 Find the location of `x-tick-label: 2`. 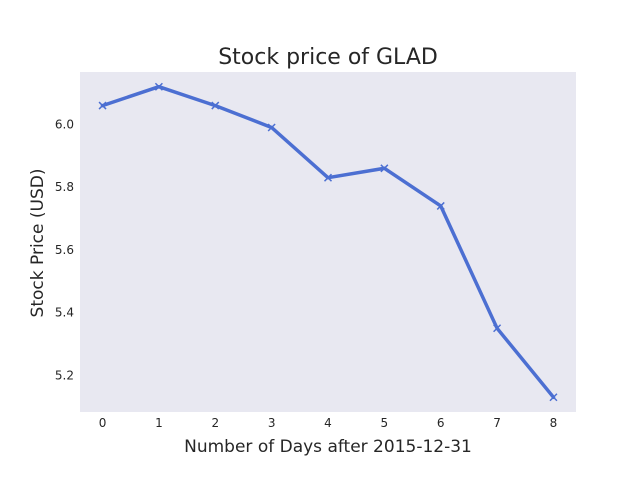

x-tick-label: 2 is located at coordinates (215, 423).